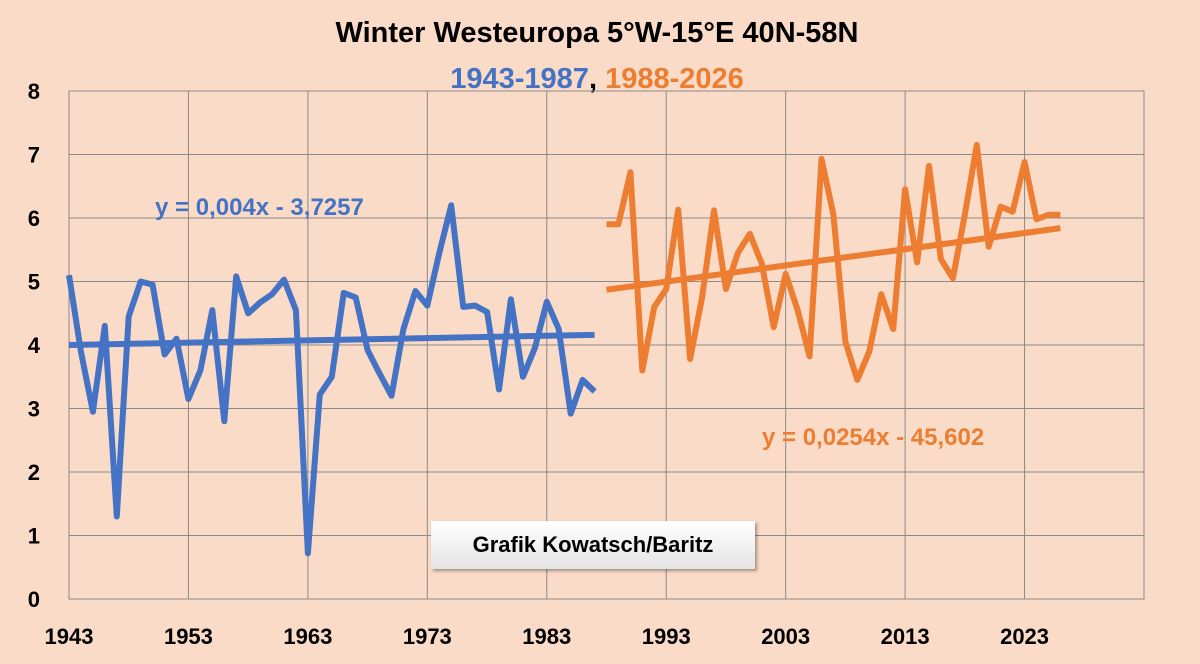 This screenshot has height=664, width=1200. What do you see at coordinates (833, 262) in the screenshot?
I see `series-line-1988-2026` at bounding box center [833, 262].